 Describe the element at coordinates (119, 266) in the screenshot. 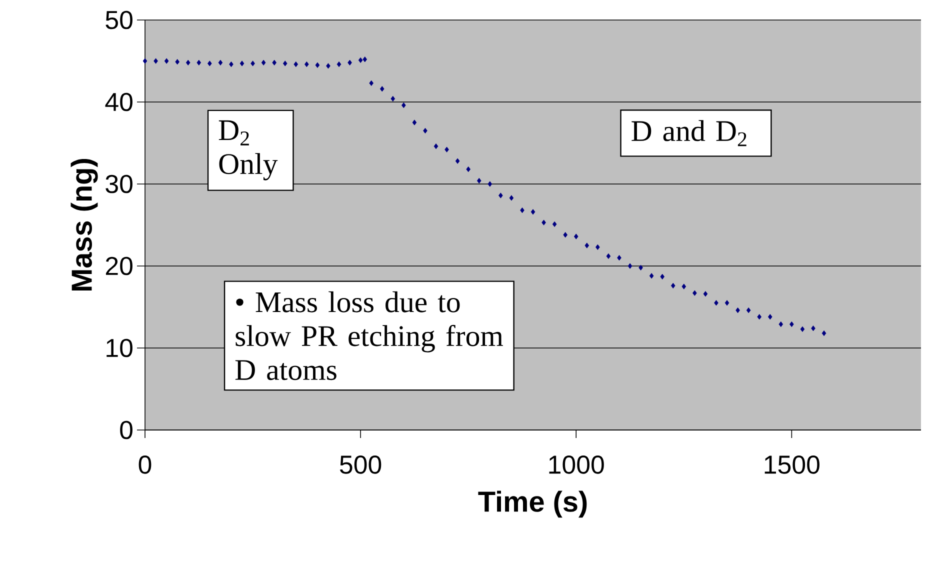

I see `y-tick-label: 20` at that location.